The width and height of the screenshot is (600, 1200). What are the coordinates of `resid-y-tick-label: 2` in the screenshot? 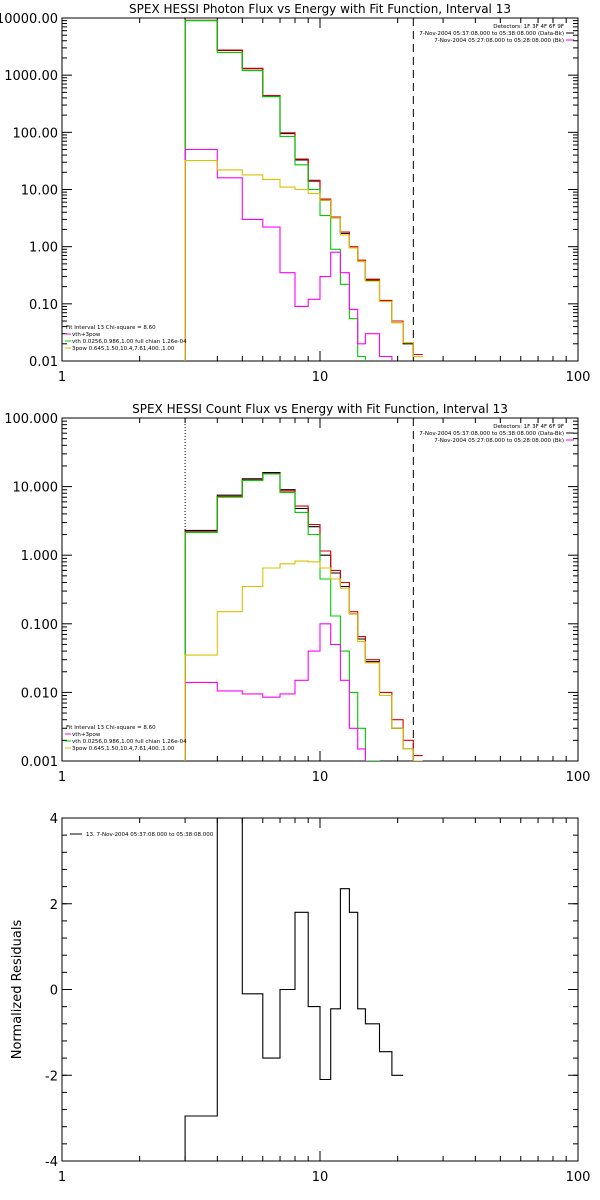 It's located at (54, 905).